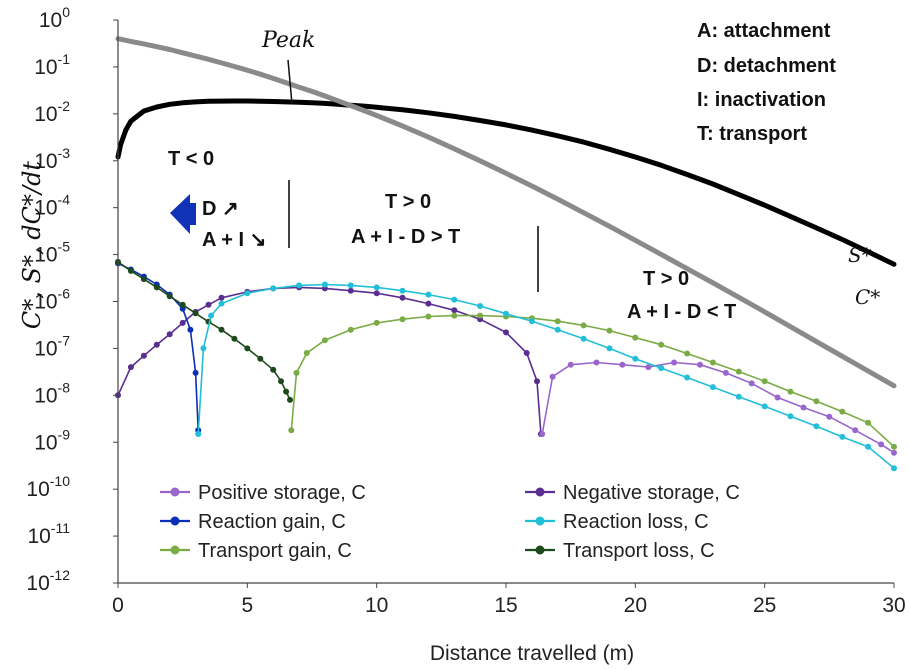  Describe the element at coordinates (288, 40) in the screenshot. I see `peak-label: Peak` at that location.